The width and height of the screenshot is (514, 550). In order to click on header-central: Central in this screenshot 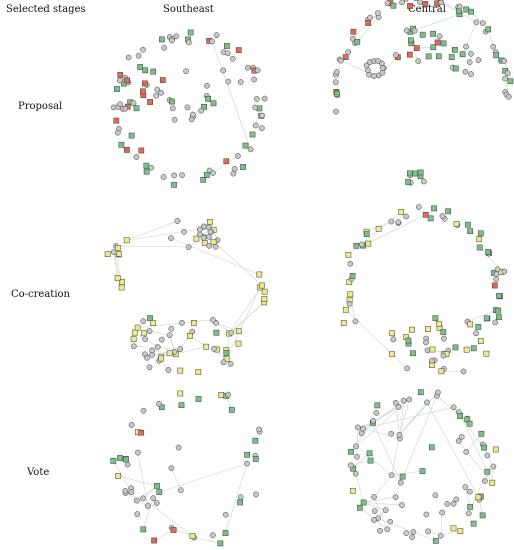, I will do `click(427, 9)`.